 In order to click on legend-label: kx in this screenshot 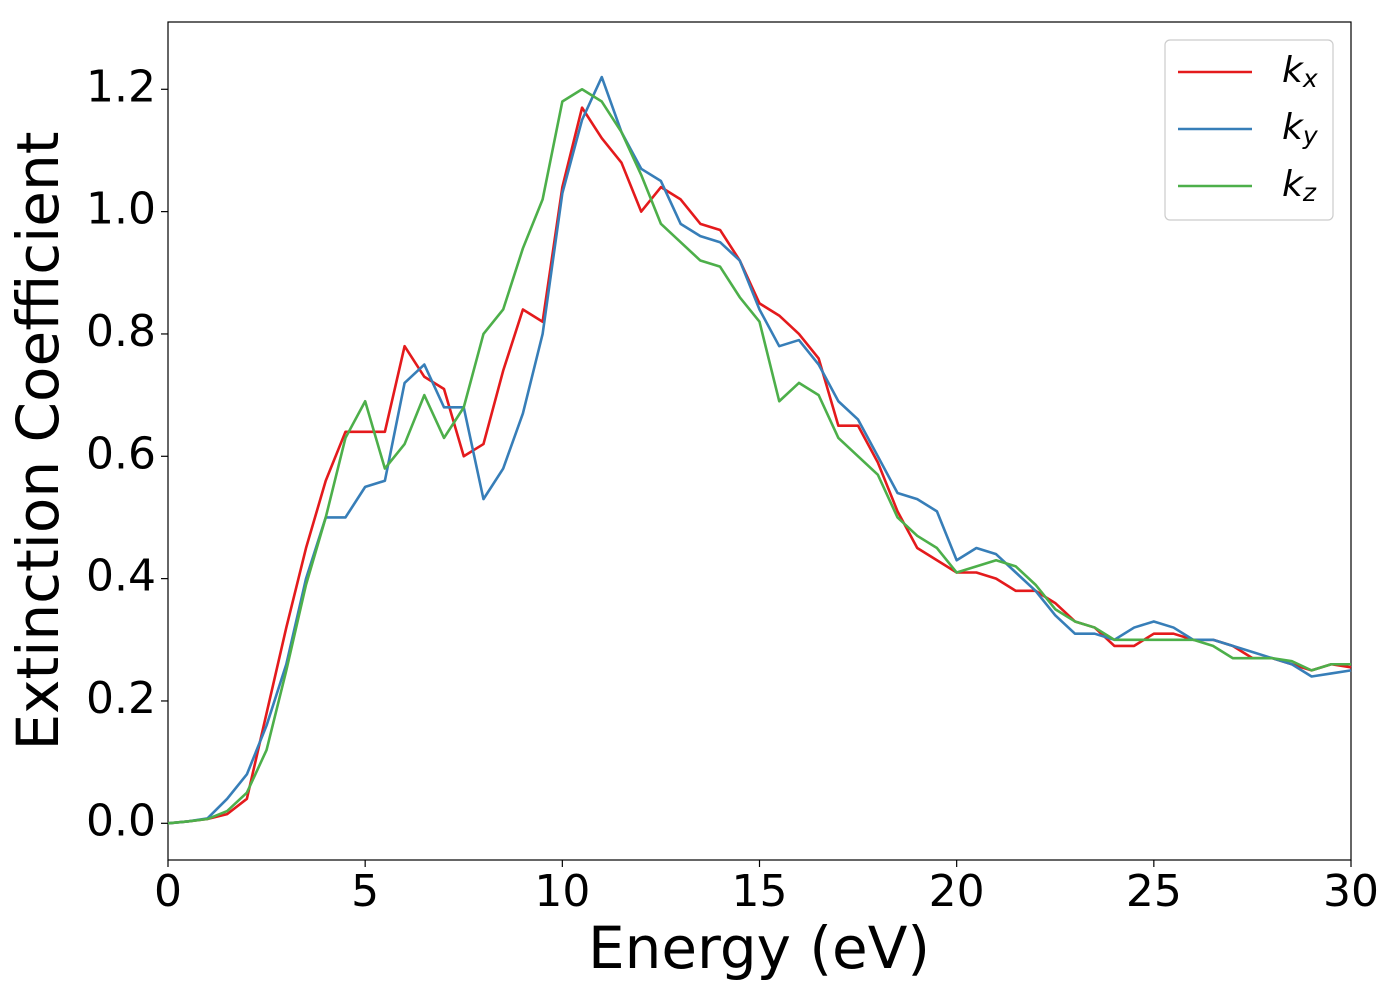, I will do `click(1300, 71)`.